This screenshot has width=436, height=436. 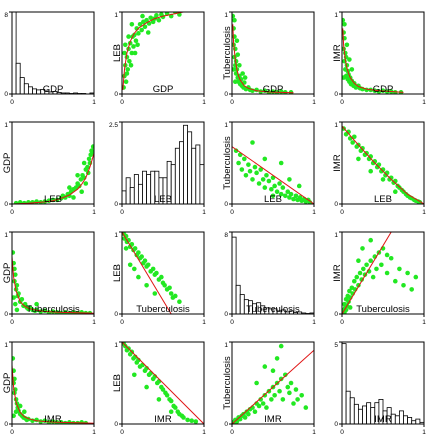 I want to click on panel-0-1: 0 1 0 1 GDP LEB, so click(x=159, y=58).